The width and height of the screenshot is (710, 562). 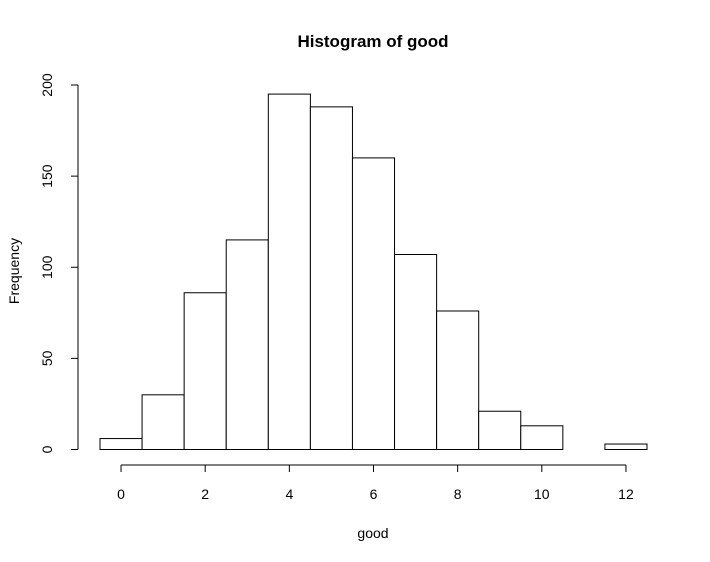 I want to click on chart-title: Histogram of good, so click(x=372, y=41).